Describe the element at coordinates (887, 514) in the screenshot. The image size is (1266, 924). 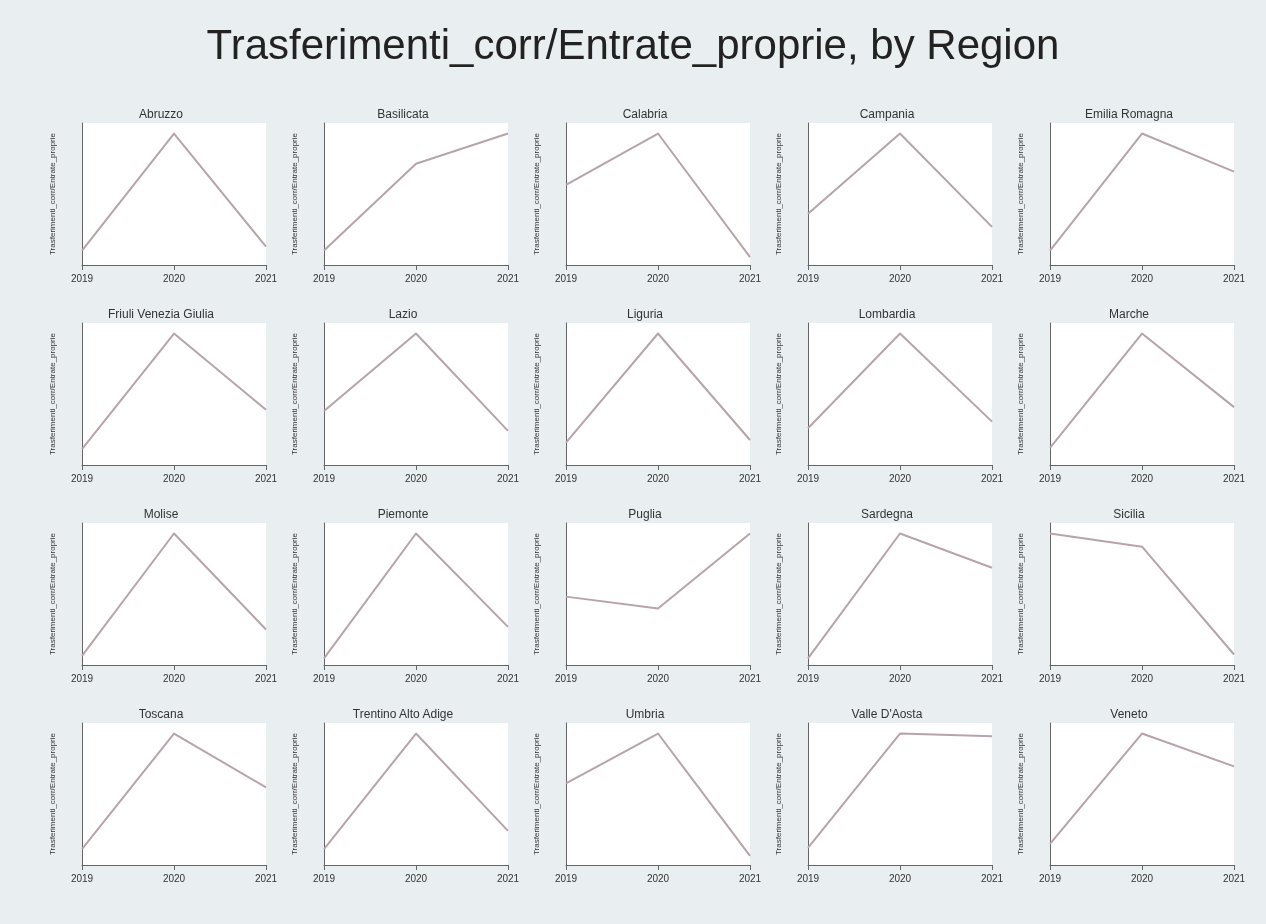
I see `chart-title: Sardegna` at that location.